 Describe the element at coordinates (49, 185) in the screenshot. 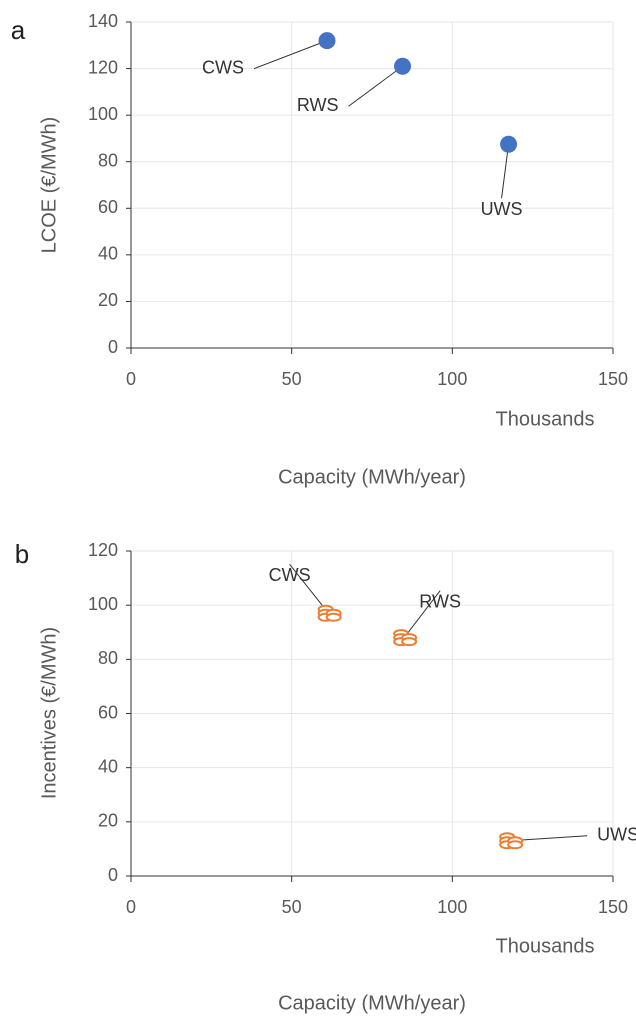

I see `y-axis-title: LCOE (€/MWh)` at that location.